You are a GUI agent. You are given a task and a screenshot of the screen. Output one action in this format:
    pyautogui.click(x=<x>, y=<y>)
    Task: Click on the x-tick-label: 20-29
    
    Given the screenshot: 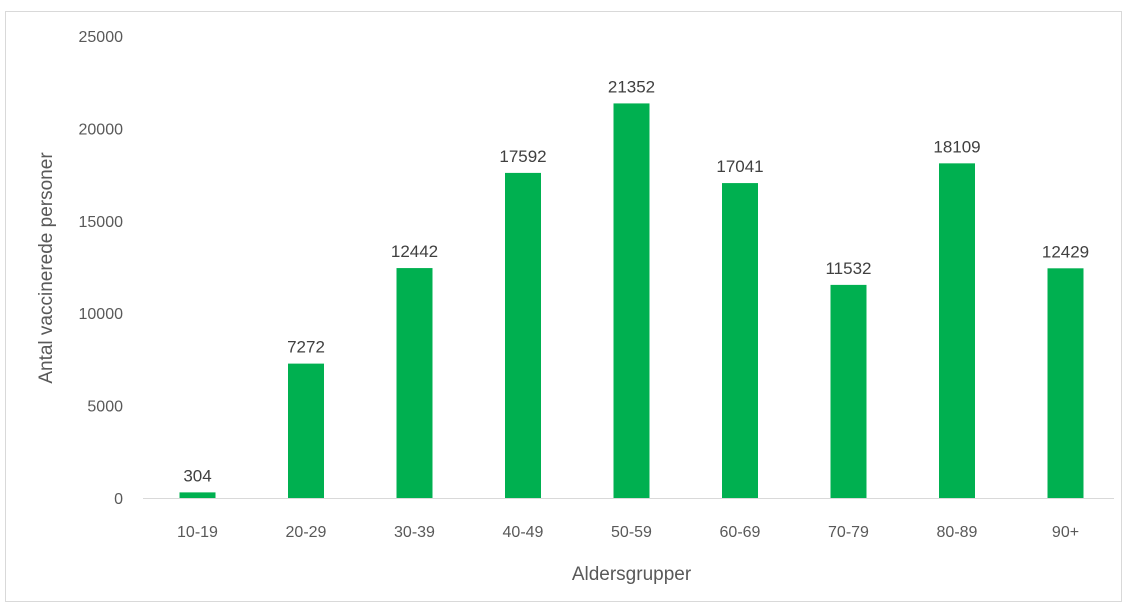 What is the action you would take?
    pyautogui.click(x=306, y=532)
    